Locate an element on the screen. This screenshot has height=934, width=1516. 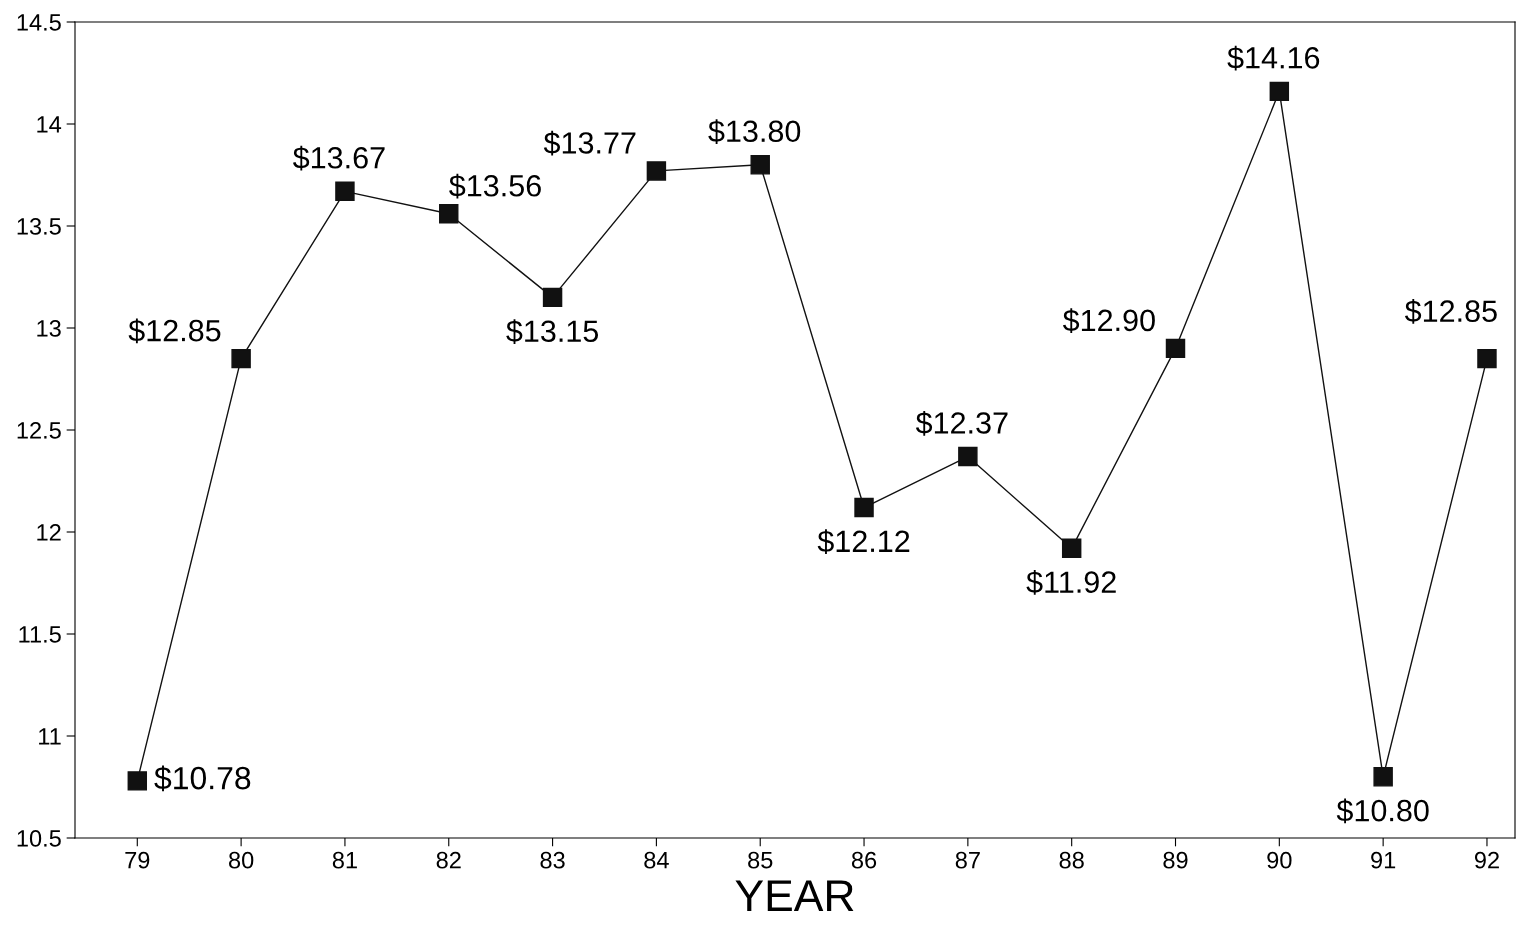
x-tick-label: 79 is located at coordinates (137, 860).